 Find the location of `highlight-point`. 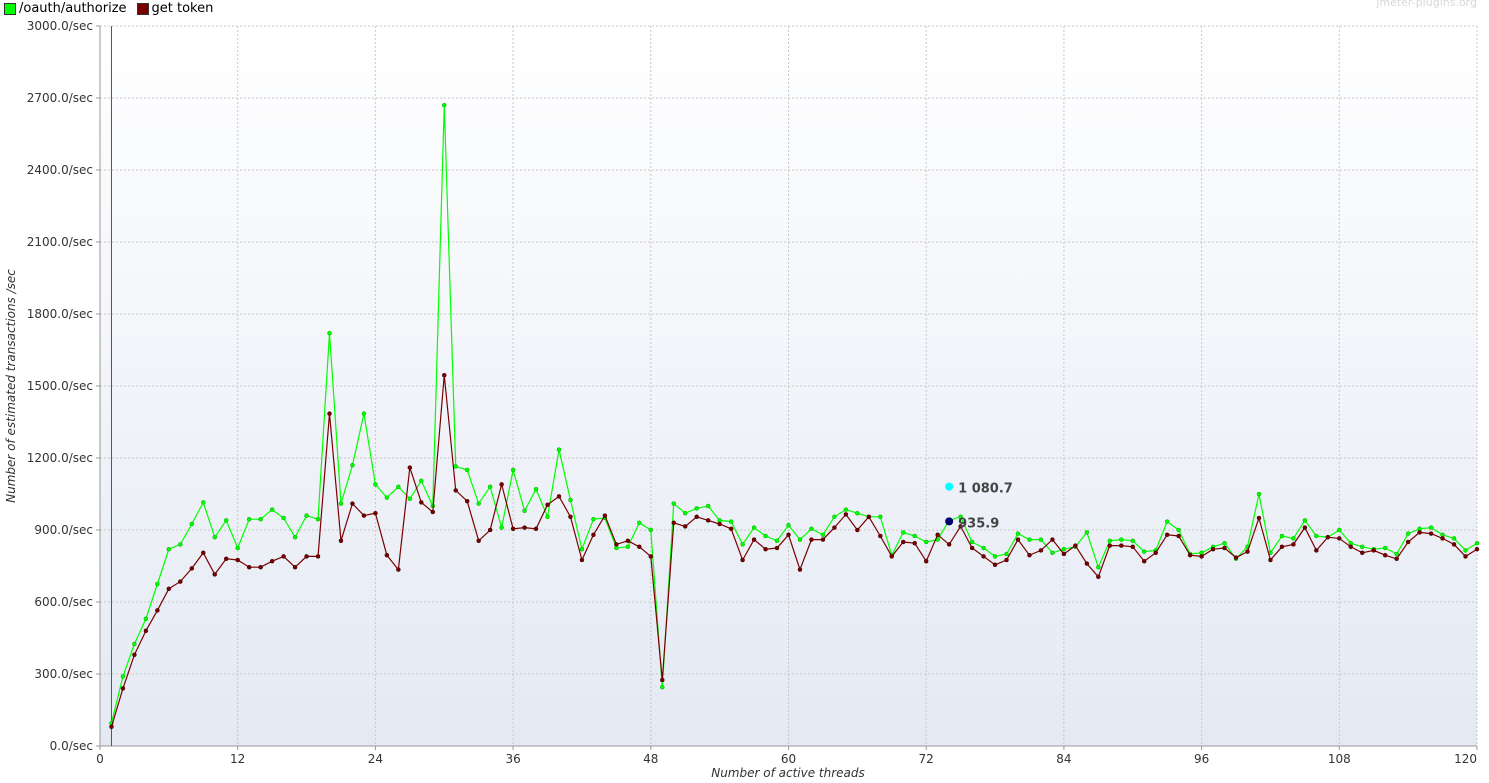

highlight-point is located at coordinates (949, 521).